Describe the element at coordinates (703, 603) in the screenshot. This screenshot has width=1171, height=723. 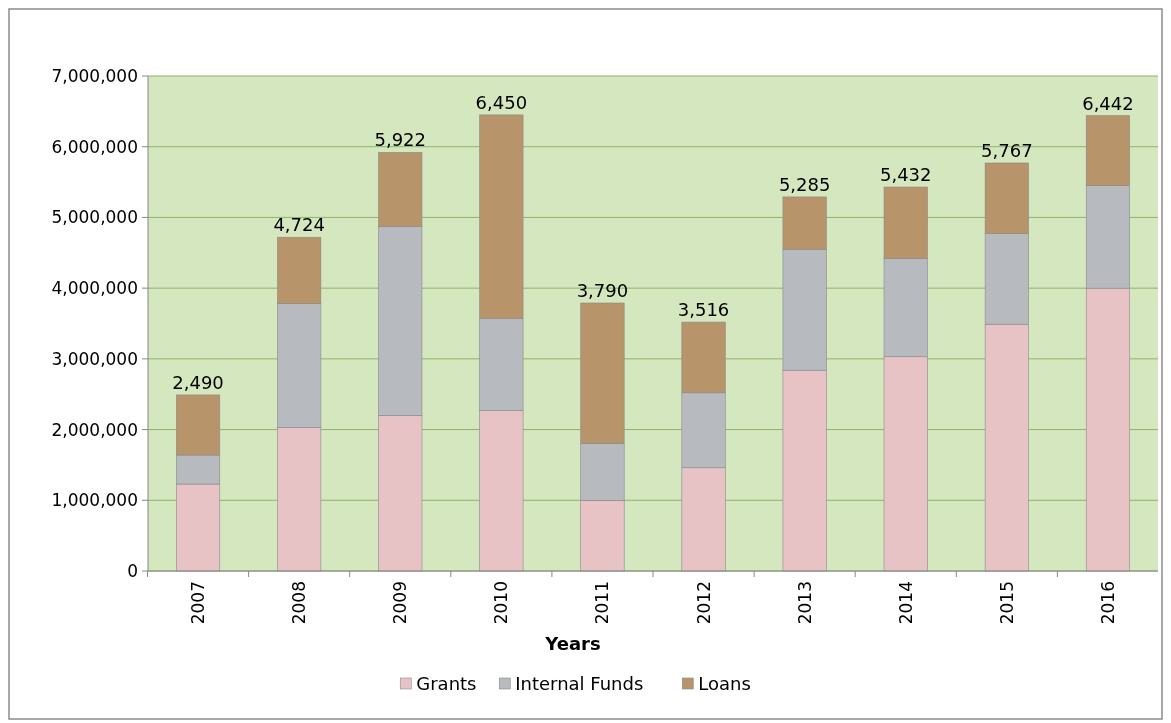
I see `x-tick-label: 2012` at that location.